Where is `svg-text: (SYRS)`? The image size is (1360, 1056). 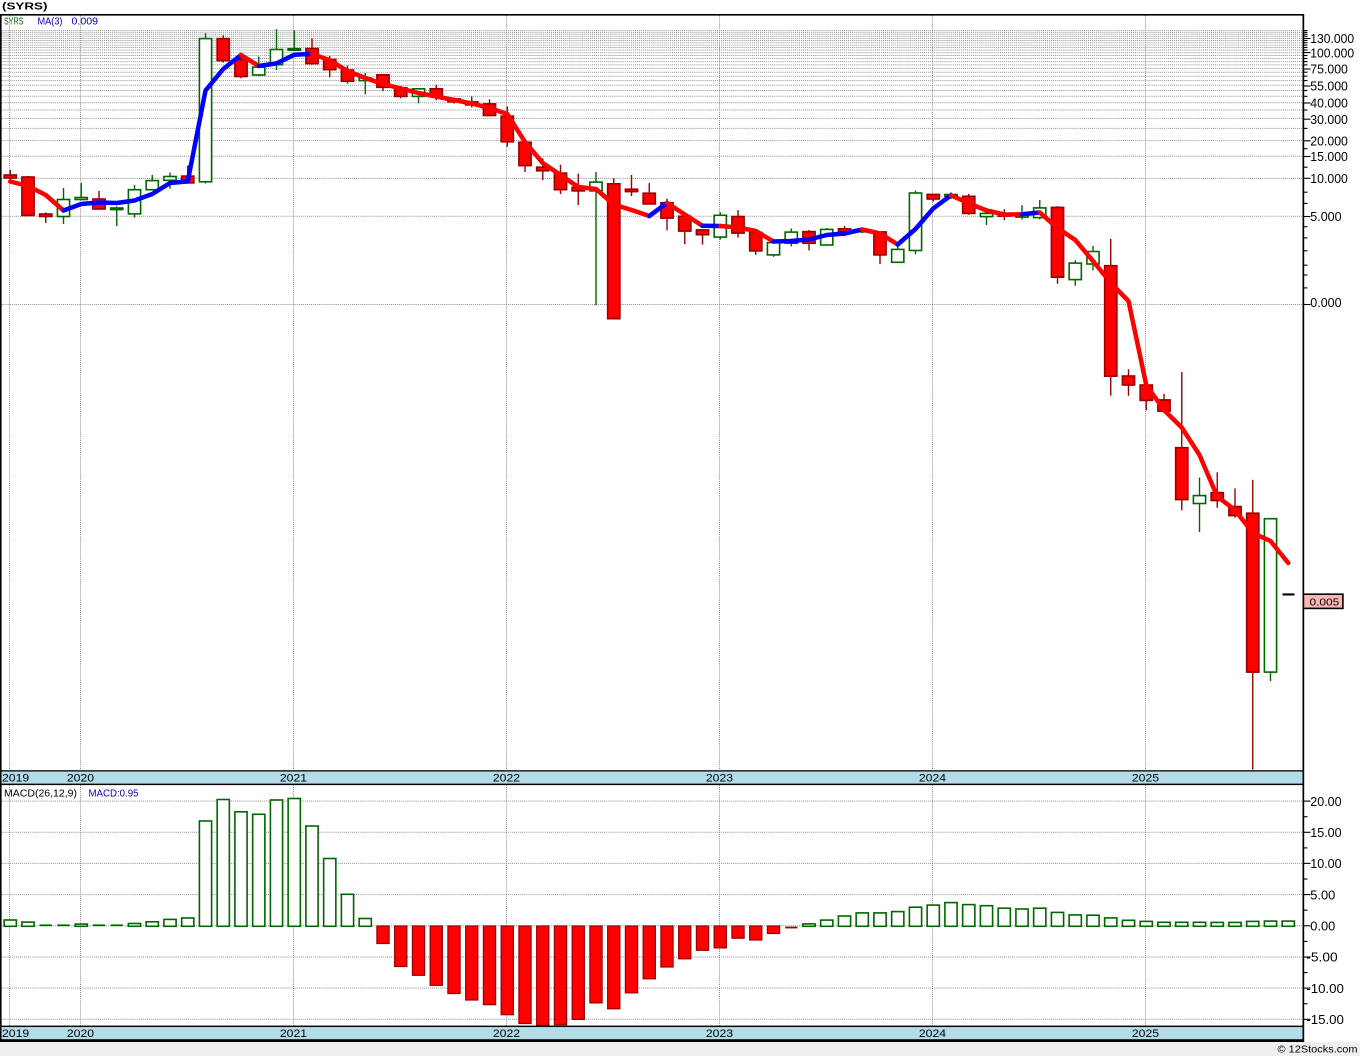 svg-text: (SYRS) is located at coordinates (25, 6).